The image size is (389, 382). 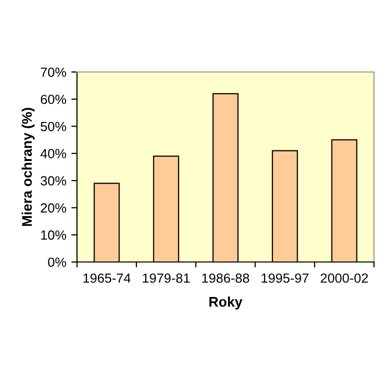 I want to click on y-tick-label: 30%, so click(x=53, y=181).